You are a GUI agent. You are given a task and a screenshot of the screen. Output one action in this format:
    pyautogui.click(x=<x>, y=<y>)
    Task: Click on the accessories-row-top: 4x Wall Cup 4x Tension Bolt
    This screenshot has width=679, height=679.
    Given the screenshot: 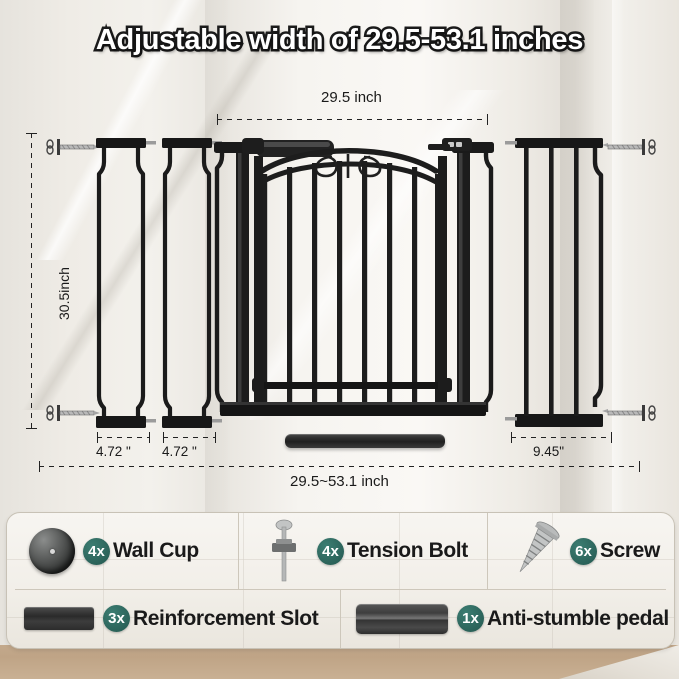 What is the action you would take?
    pyautogui.click(x=340, y=551)
    